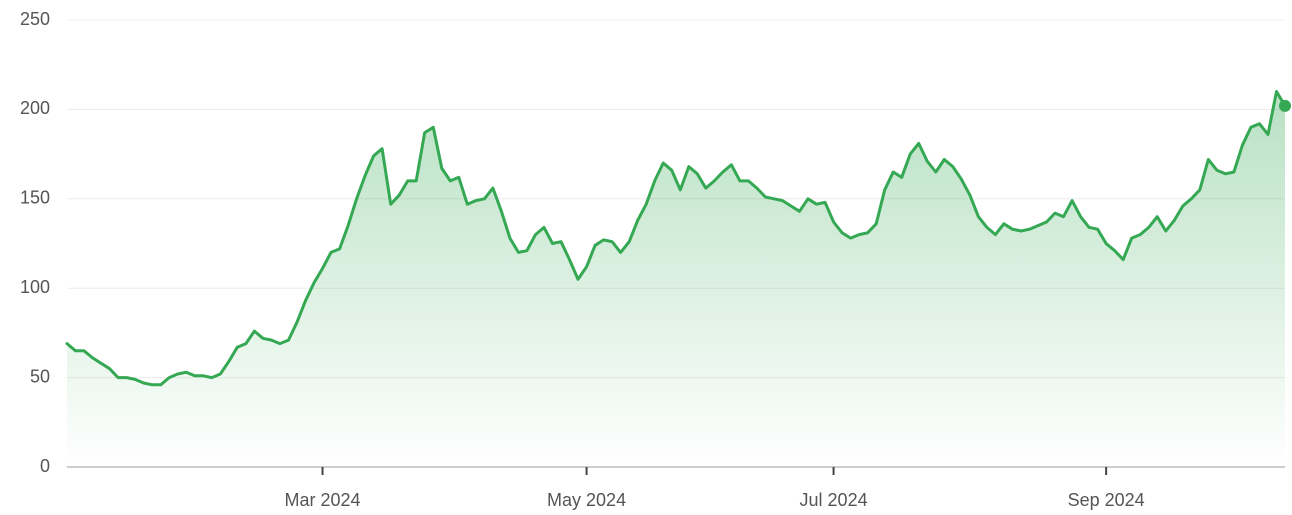  Describe the element at coordinates (323, 500) in the screenshot. I see `x-tick-label: Mar 2024` at that location.